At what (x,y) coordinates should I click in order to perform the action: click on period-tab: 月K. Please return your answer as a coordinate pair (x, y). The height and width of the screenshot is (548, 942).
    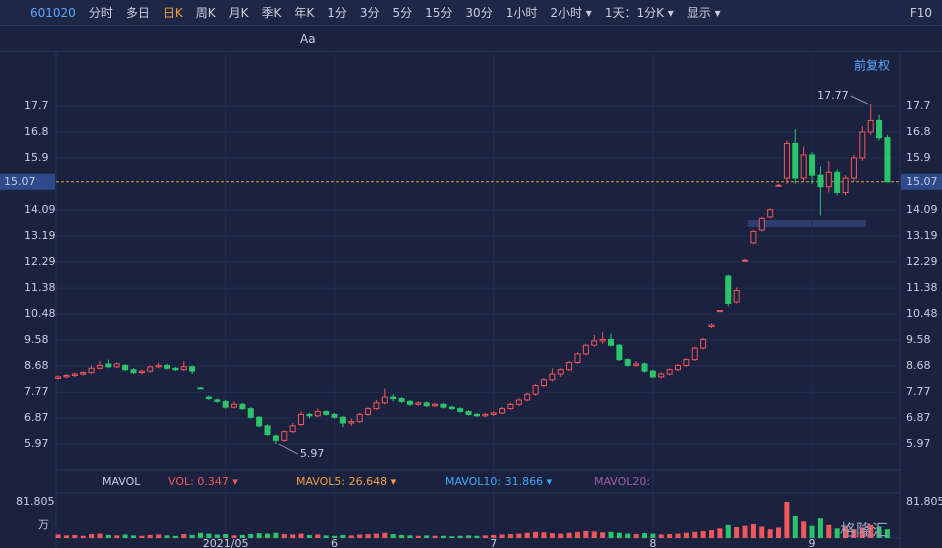
    Looking at the image, I should click on (238, 13).